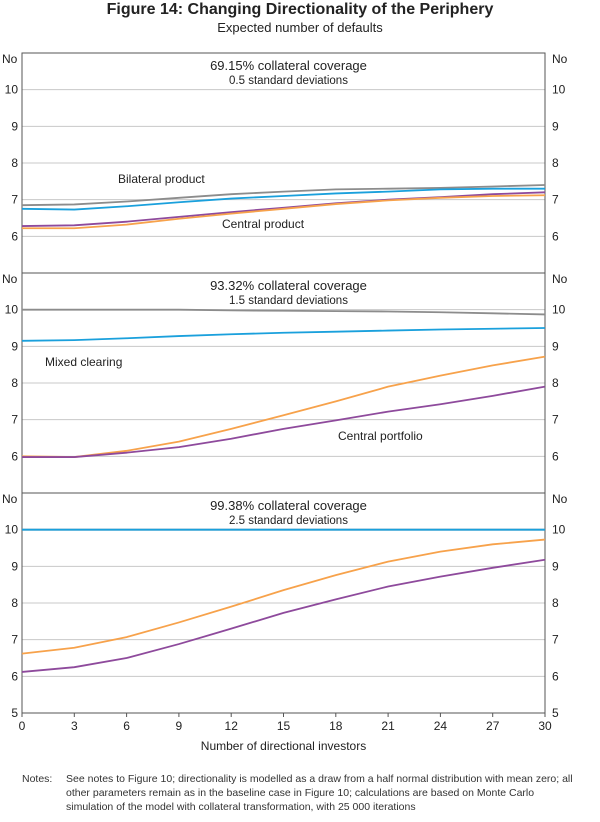  Describe the element at coordinates (441, 726) in the screenshot. I see `x-tick-label: 24` at that location.